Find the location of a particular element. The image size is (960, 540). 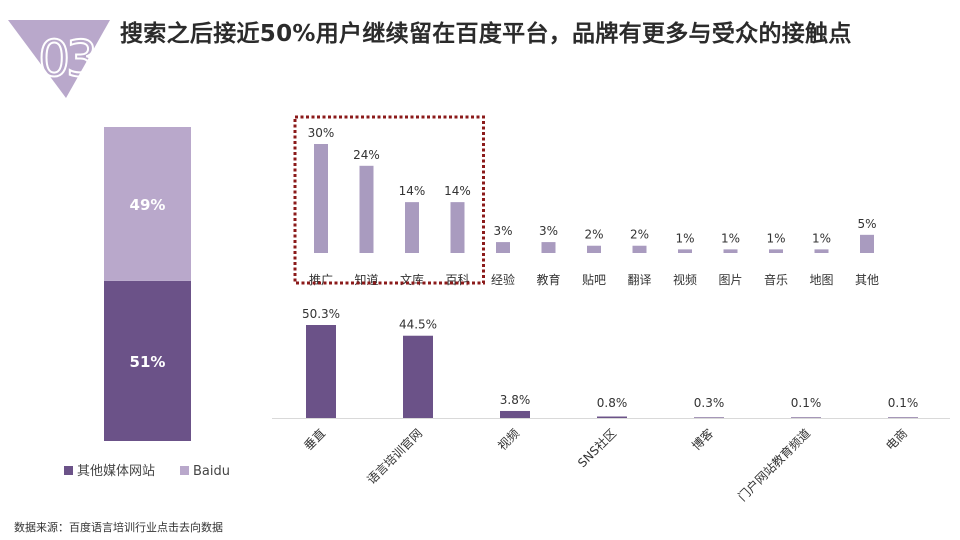

product-category-label: 地图 is located at coordinates (821, 280).